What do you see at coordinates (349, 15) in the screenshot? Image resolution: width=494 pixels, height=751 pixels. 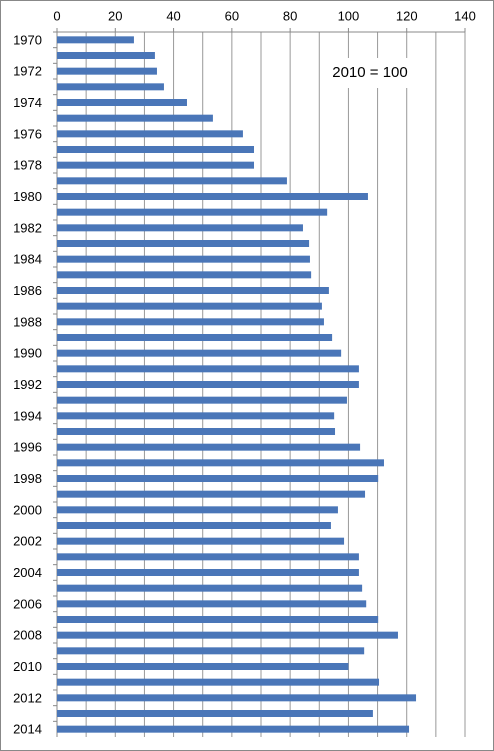 I see `x-tick-label: 100` at bounding box center [349, 15].